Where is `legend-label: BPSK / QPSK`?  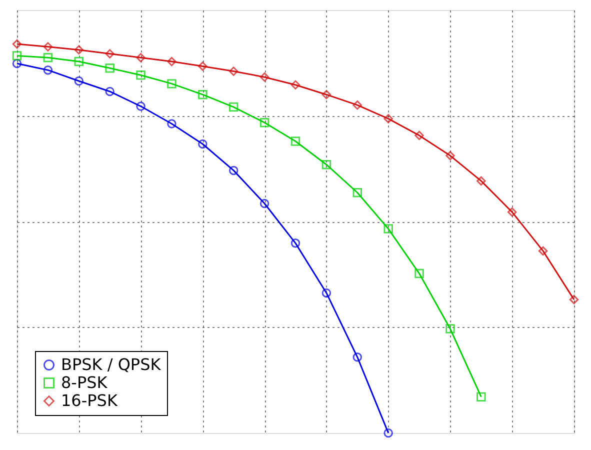
legend-label: BPSK / QPSK is located at coordinates (111, 364).